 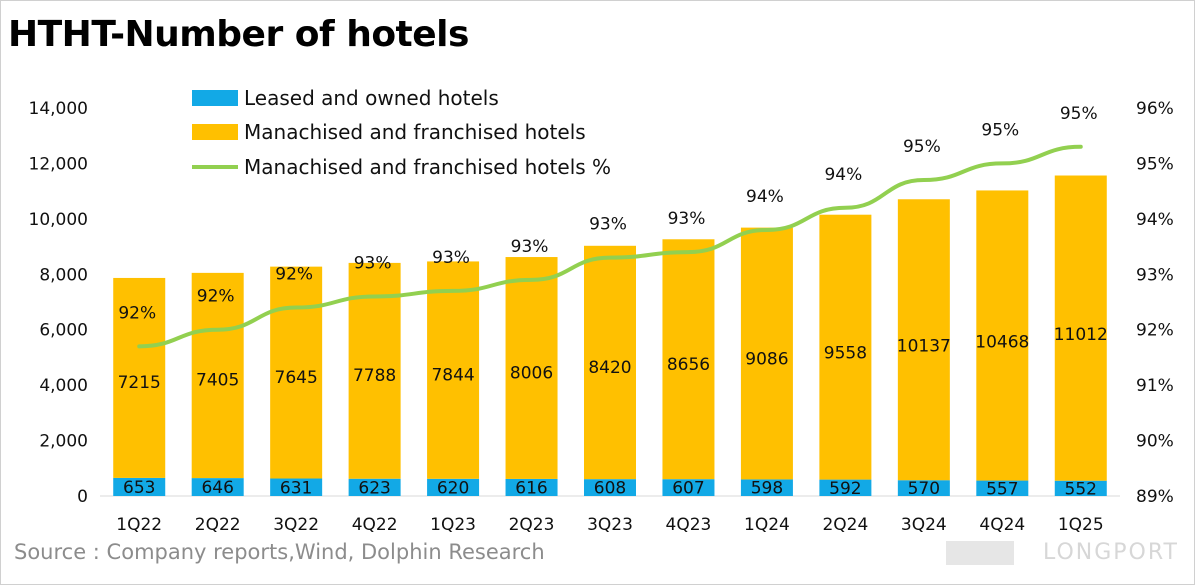 I want to click on bar-leased-value-label: 607, so click(x=688, y=489).